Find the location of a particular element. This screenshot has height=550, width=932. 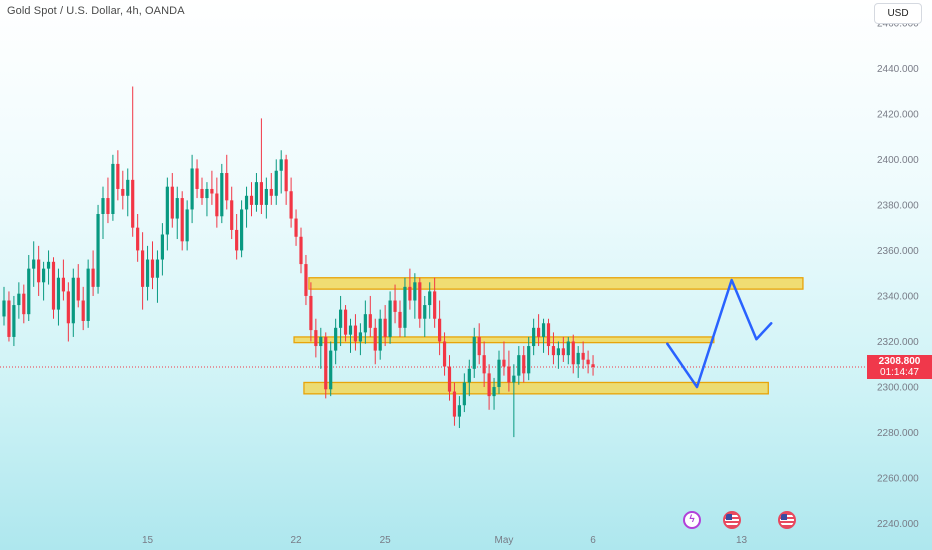

lightning-icon: ϟ is located at coordinates (692, 520).